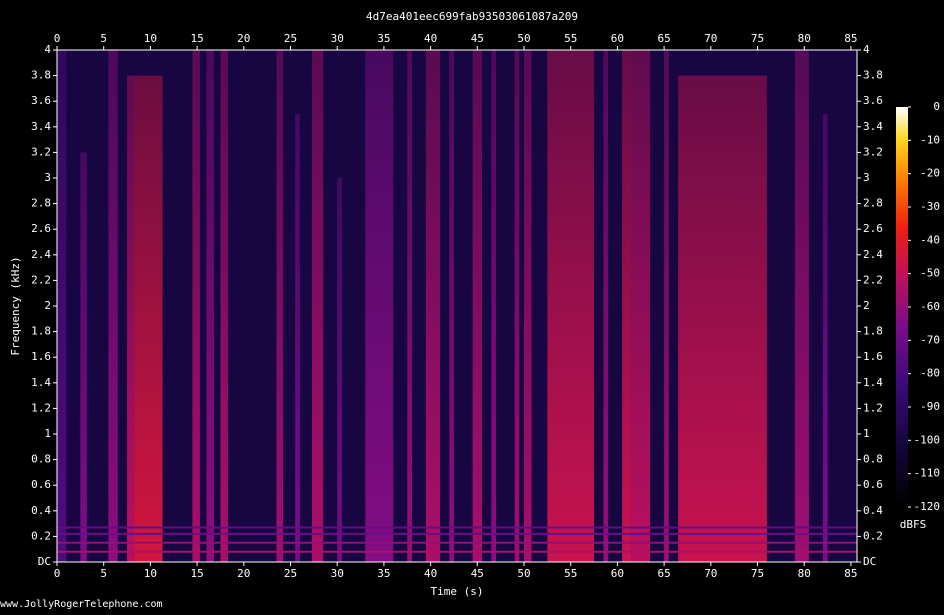  Describe the element at coordinates (866, 433) in the screenshot. I see `y-tick-label: 1` at that location.